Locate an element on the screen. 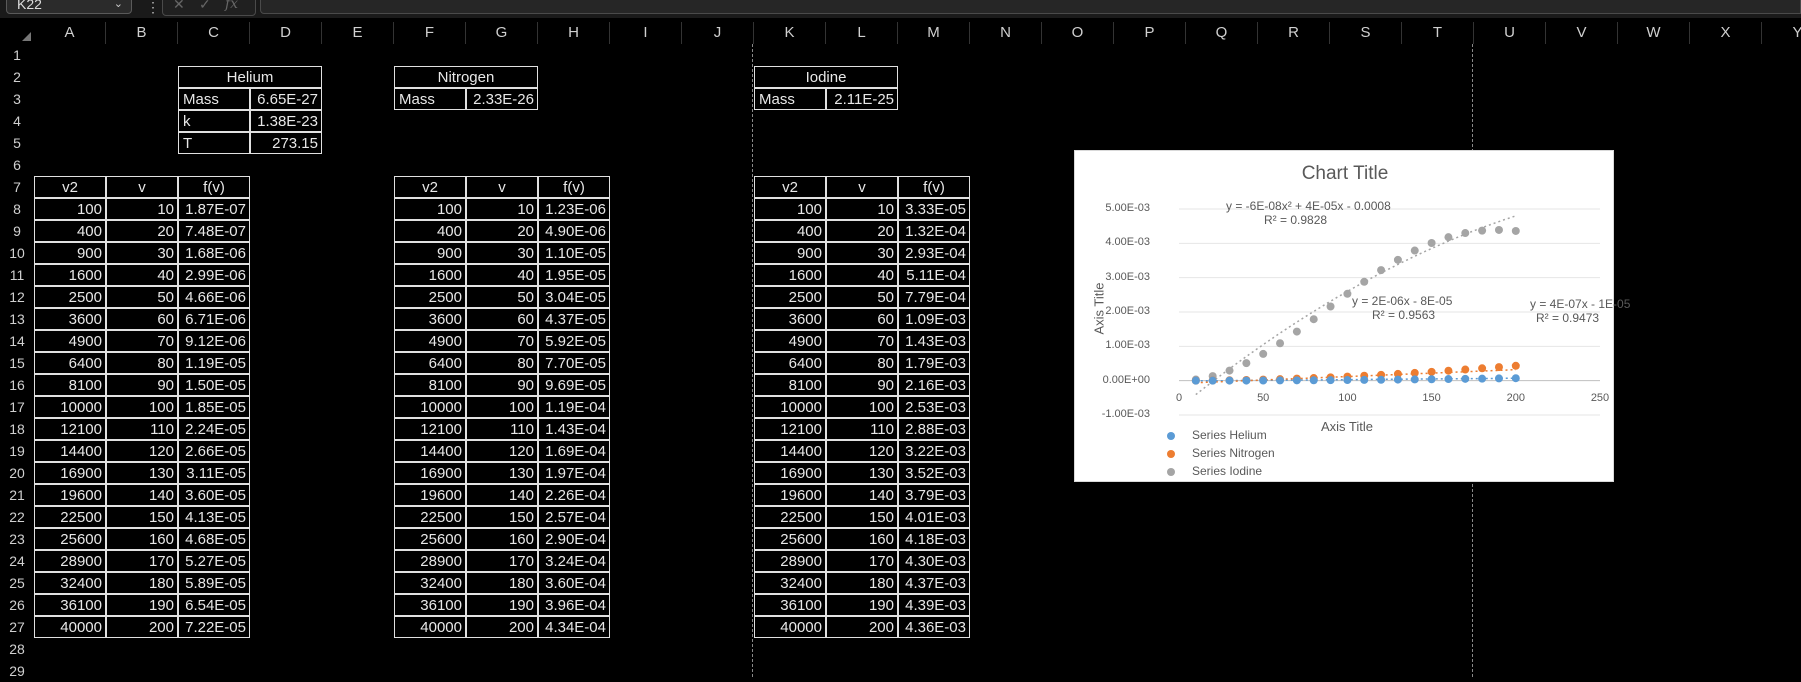 This screenshot has width=1801, height=682. helium-param-label: k is located at coordinates (214, 121).